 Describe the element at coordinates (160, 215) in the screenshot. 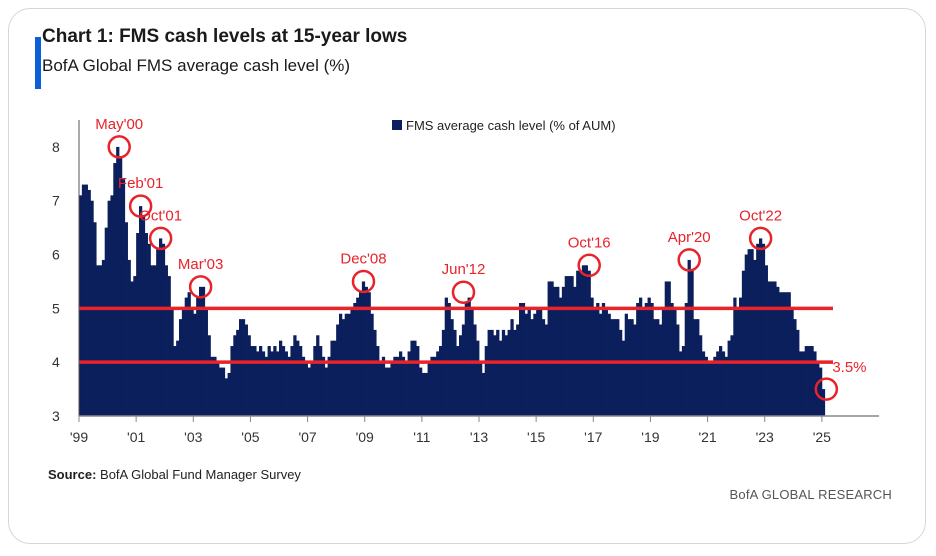

I see `annotation-label-2: Oct'01` at that location.